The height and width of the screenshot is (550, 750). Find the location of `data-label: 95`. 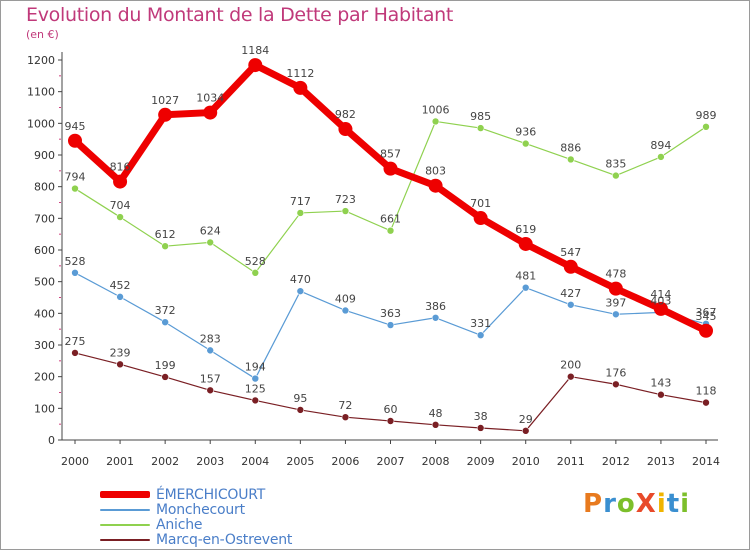

data-label: 95 is located at coordinates (300, 398).